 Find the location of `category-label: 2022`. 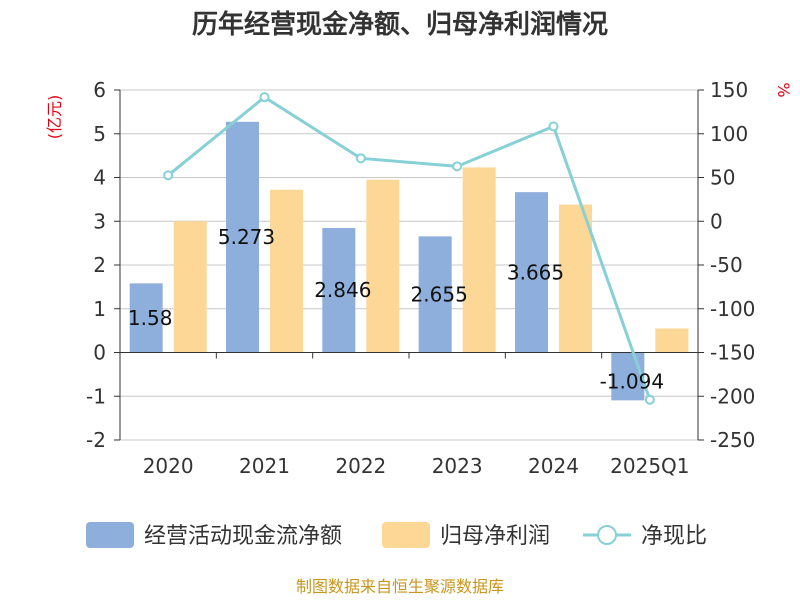

category-label: 2022 is located at coordinates (360, 466).